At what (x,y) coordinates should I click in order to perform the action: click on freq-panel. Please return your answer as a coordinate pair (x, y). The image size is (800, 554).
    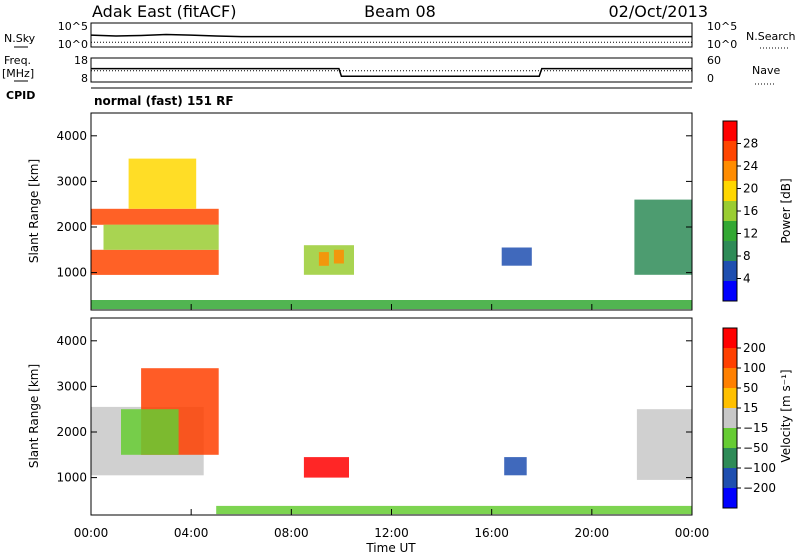
    Looking at the image, I should click on (391, 70).